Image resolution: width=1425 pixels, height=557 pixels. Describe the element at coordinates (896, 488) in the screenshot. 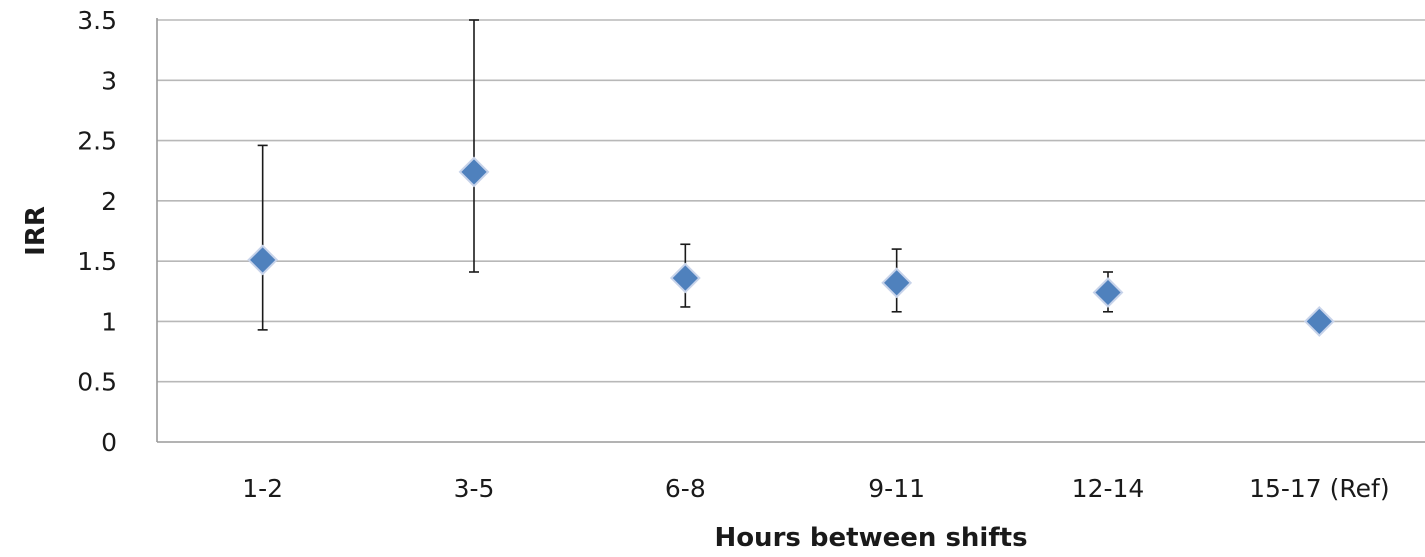

I see `x-tick-label: 9-11` at that location.